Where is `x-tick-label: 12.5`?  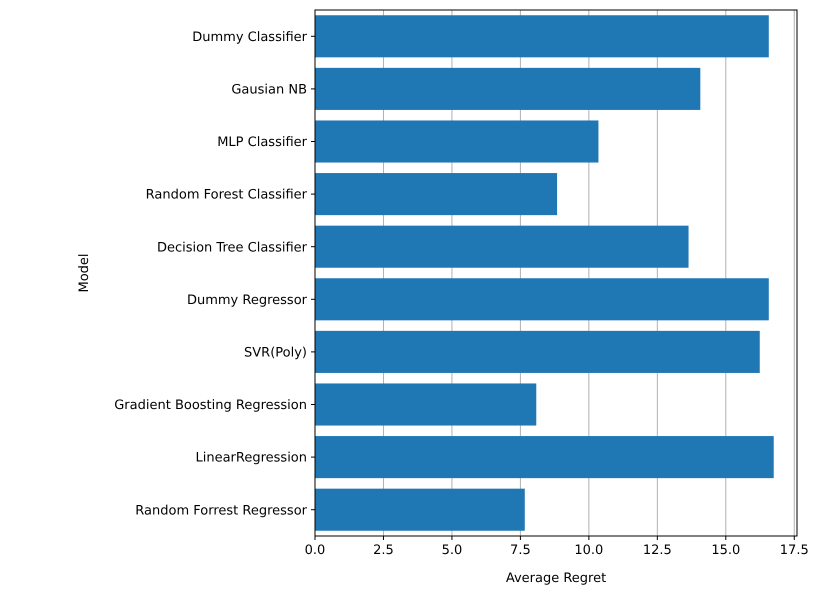
x-tick-label: 12.5 is located at coordinates (657, 550).